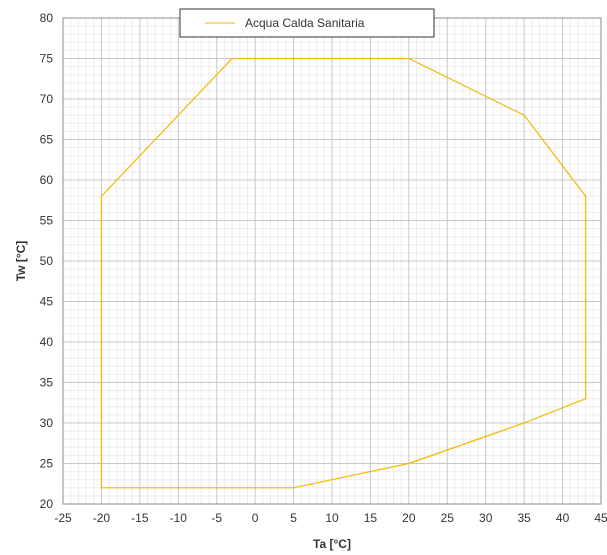 The image size is (607, 555). I want to click on x-tick-label: -15, so click(140, 518).